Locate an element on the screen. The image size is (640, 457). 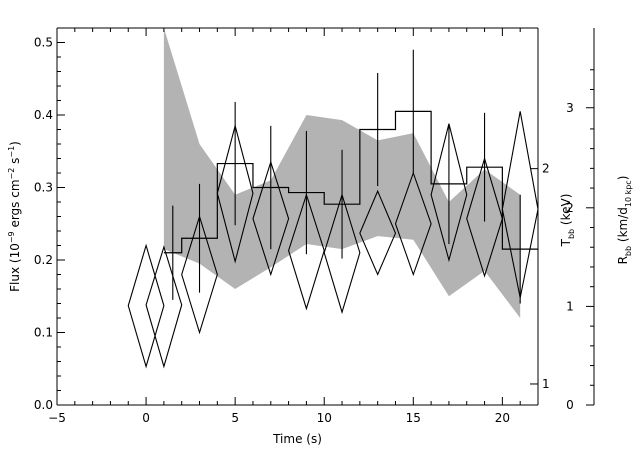
radius-tick-label: 3 is located at coordinates (570, 108).